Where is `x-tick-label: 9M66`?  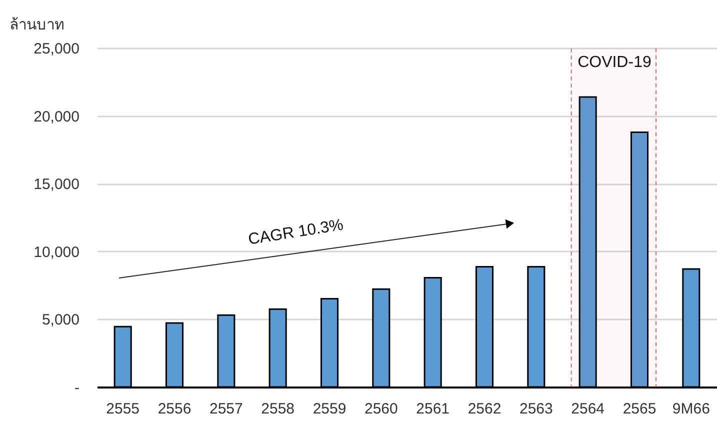
x-tick-label: 9M66 is located at coordinates (691, 409).